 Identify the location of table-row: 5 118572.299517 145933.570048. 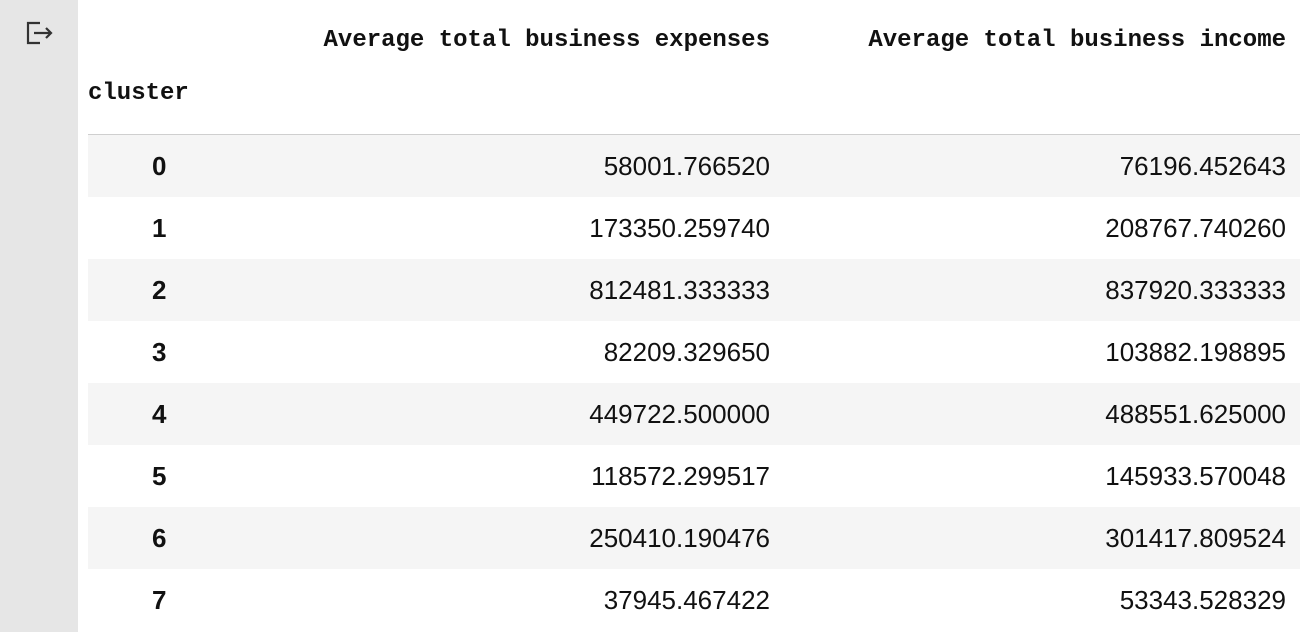
(694, 476).